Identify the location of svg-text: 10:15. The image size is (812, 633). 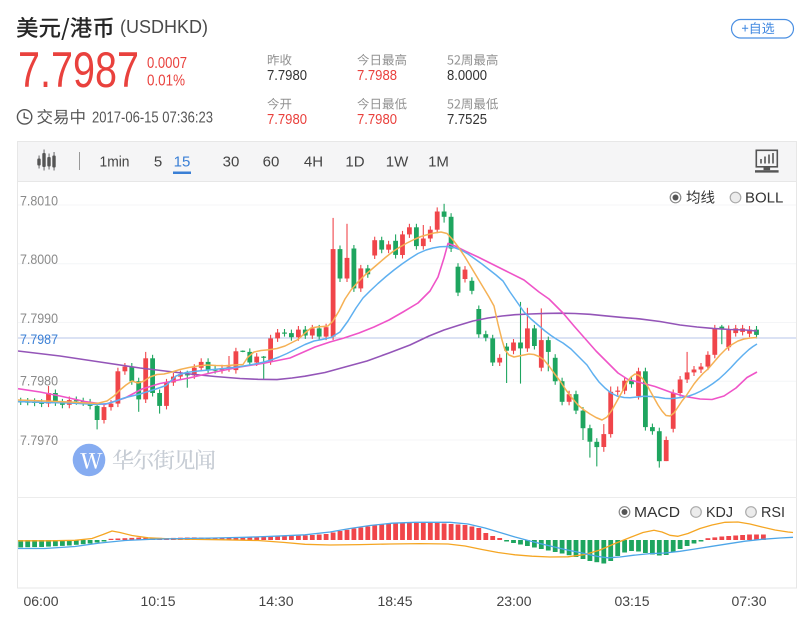
(157, 601).